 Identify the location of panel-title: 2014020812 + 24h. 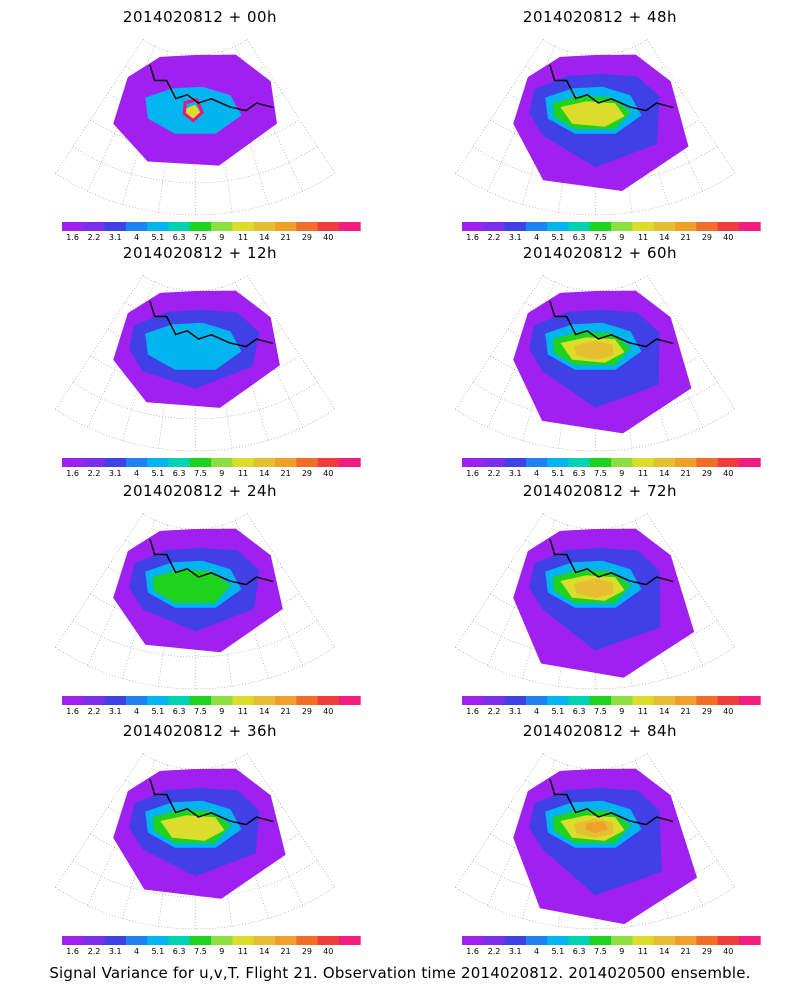
(200, 491).